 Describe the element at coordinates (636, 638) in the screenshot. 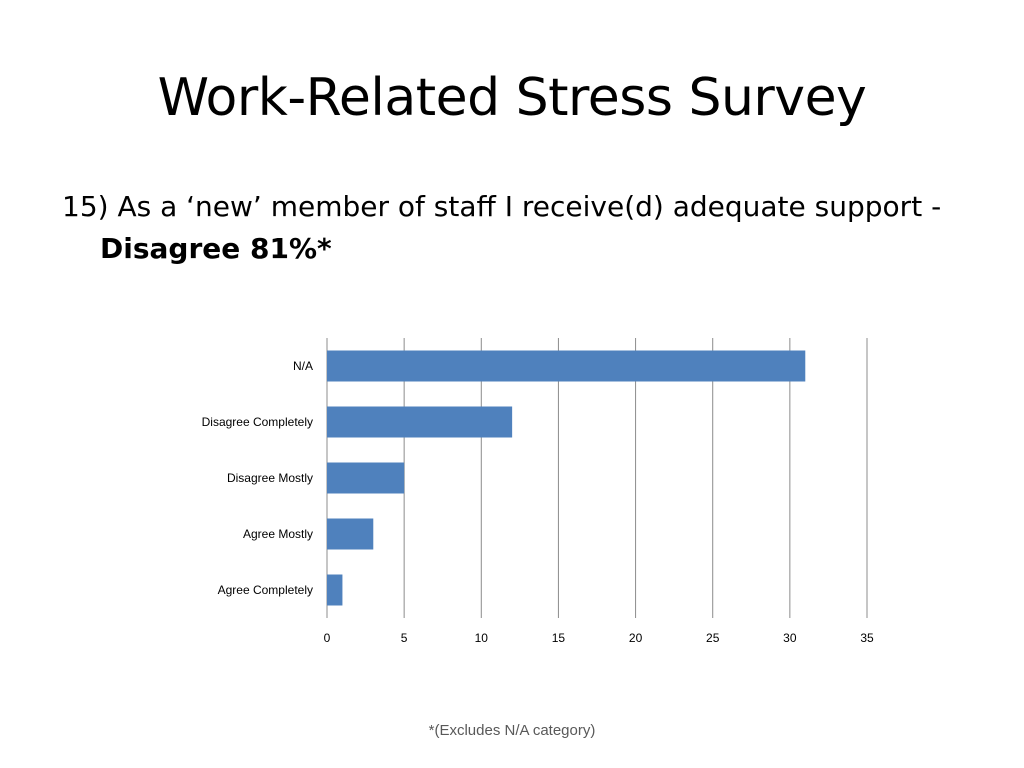

I see `x-tick-label: 20` at that location.